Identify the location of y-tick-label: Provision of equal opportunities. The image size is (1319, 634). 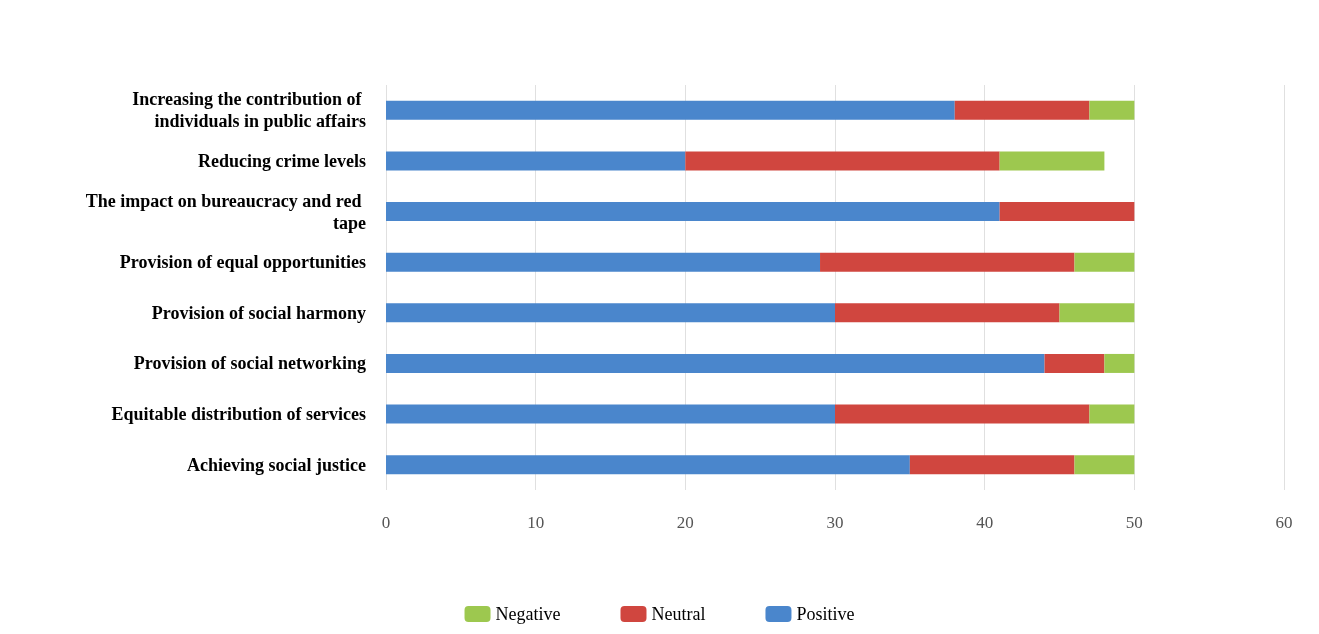
(242, 262).